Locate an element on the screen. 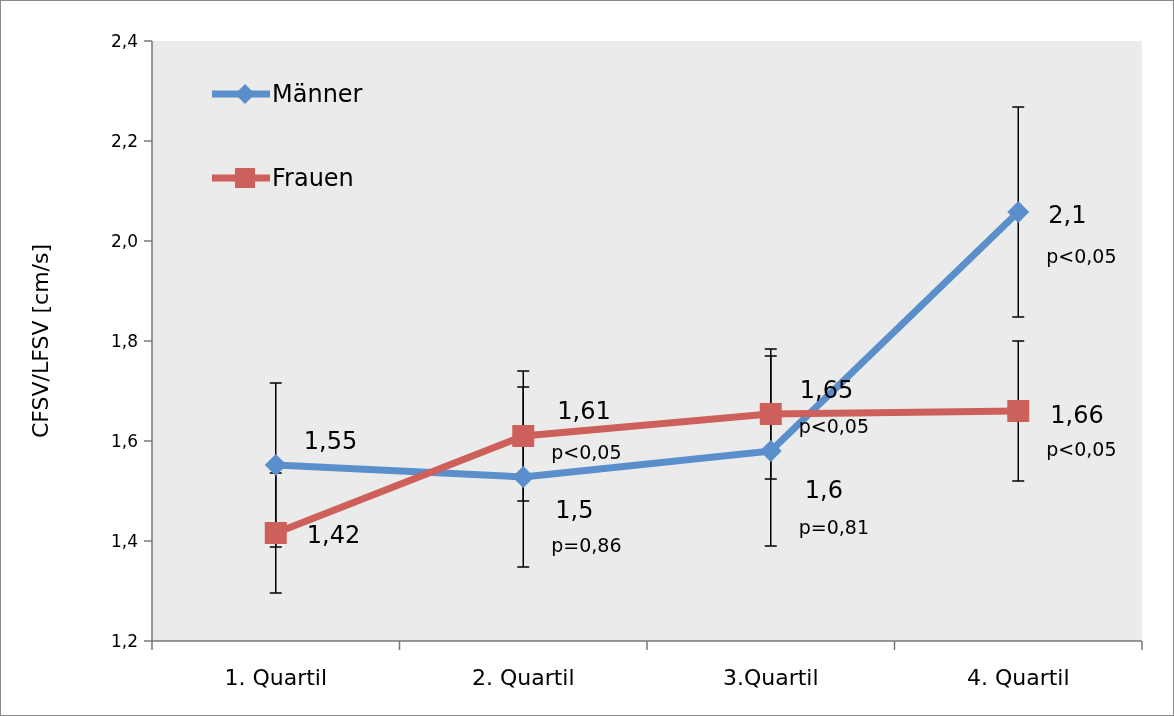  legend-label: Frauen is located at coordinates (313, 178).